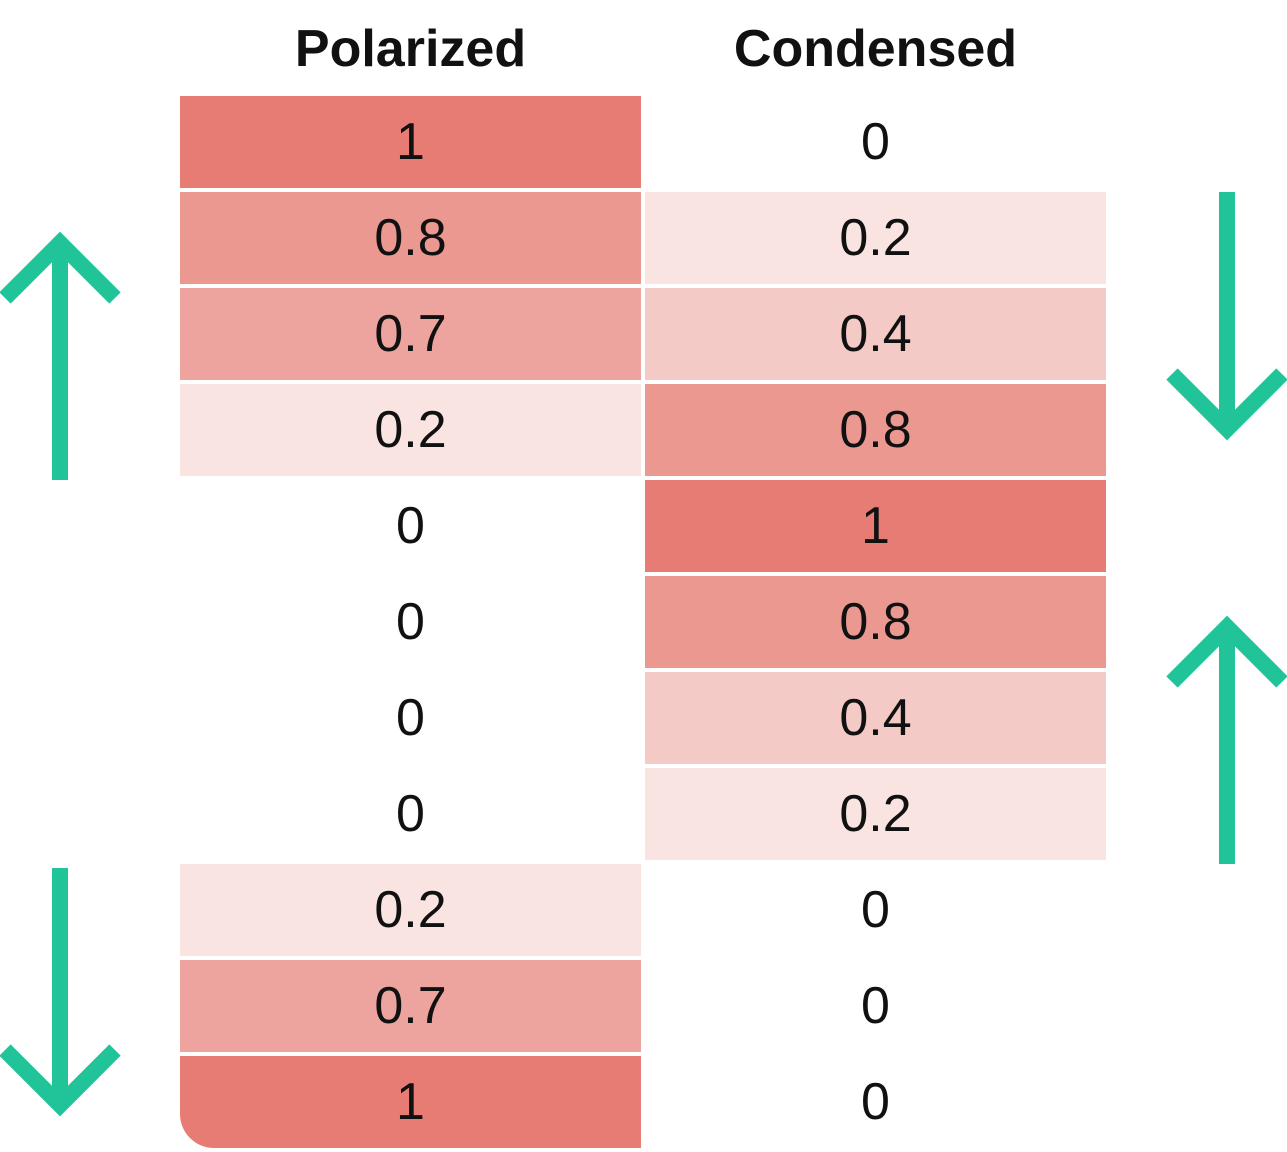 This screenshot has height=1152, width=1287. I want to click on polarized-cell: 0.8, so click(410, 238).